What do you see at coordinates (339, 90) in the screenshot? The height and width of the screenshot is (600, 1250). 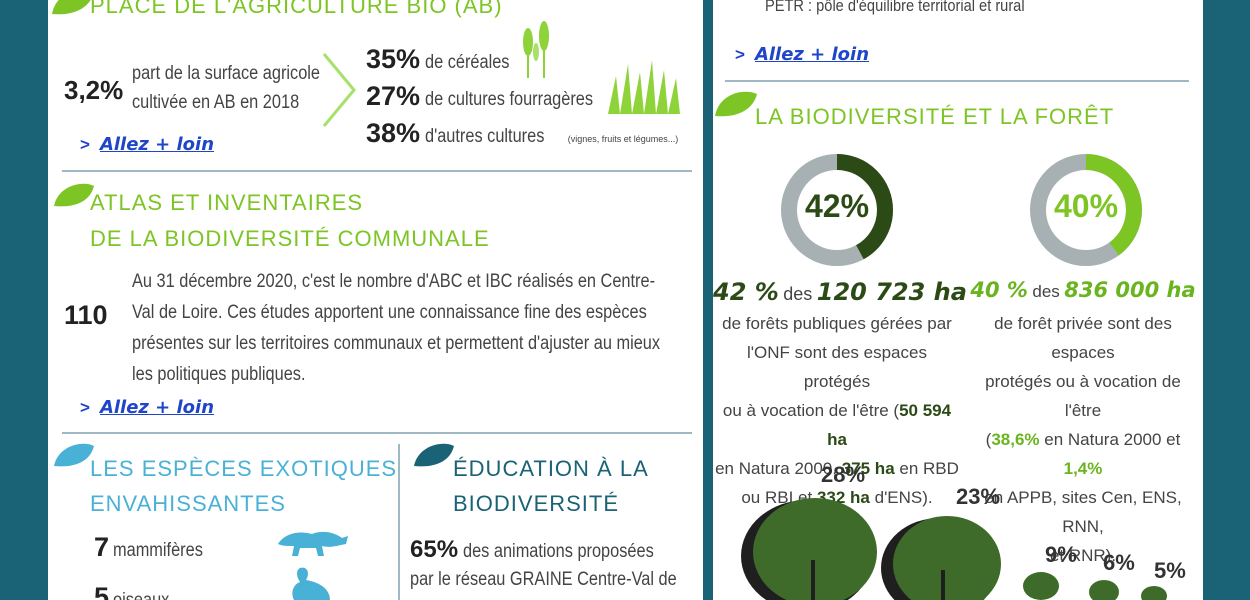 I see `chevron-right-icon` at bounding box center [339, 90].